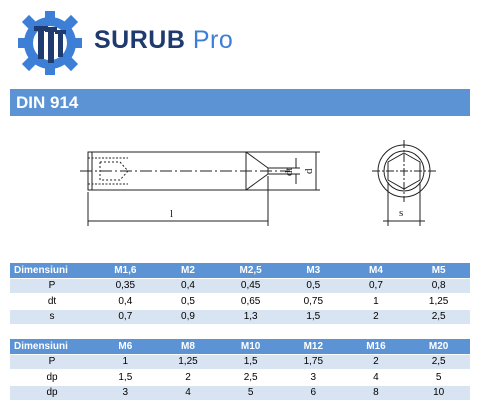 This screenshot has height=402, width=479. Describe the element at coordinates (250, 286) in the screenshot. I see `table-cell: 0,45` at that location.